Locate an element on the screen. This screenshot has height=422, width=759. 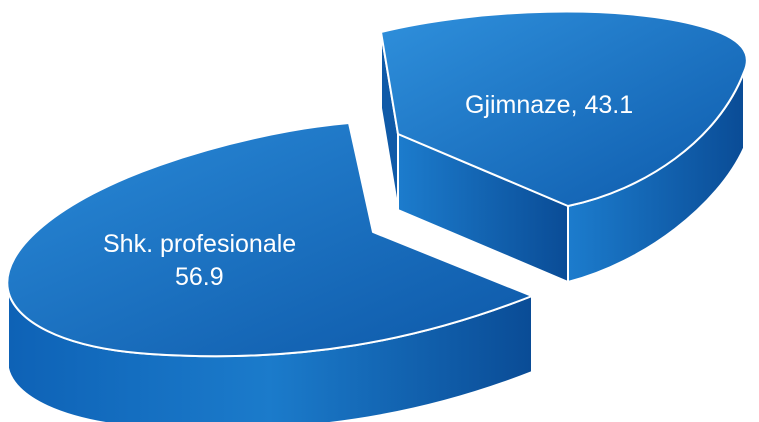
data-label-shk-profesionale-value: 56.9 is located at coordinates (199, 277).